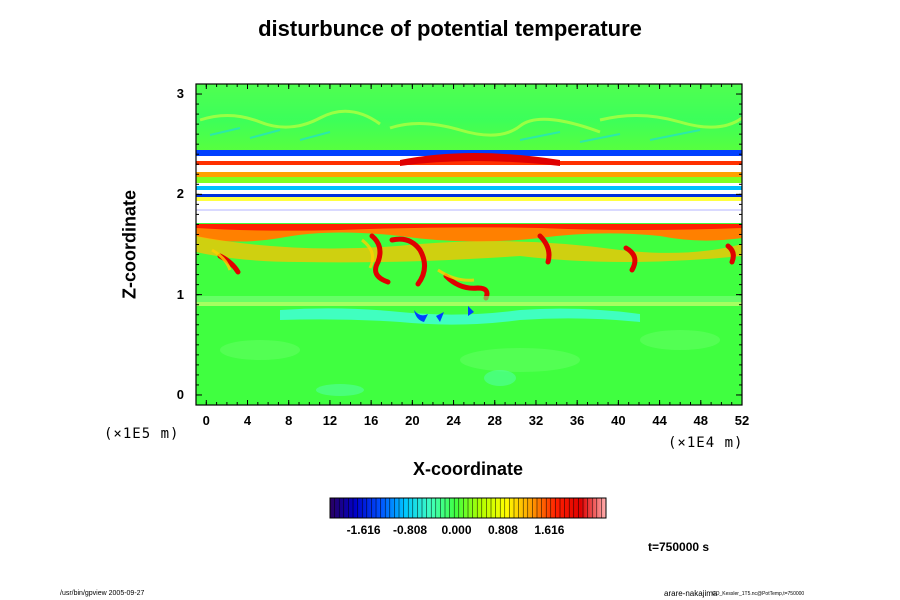 The image size is (900, 600). What do you see at coordinates (469, 180) in the screenshot?
I see `green-streak` at bounding box center [469, 180].